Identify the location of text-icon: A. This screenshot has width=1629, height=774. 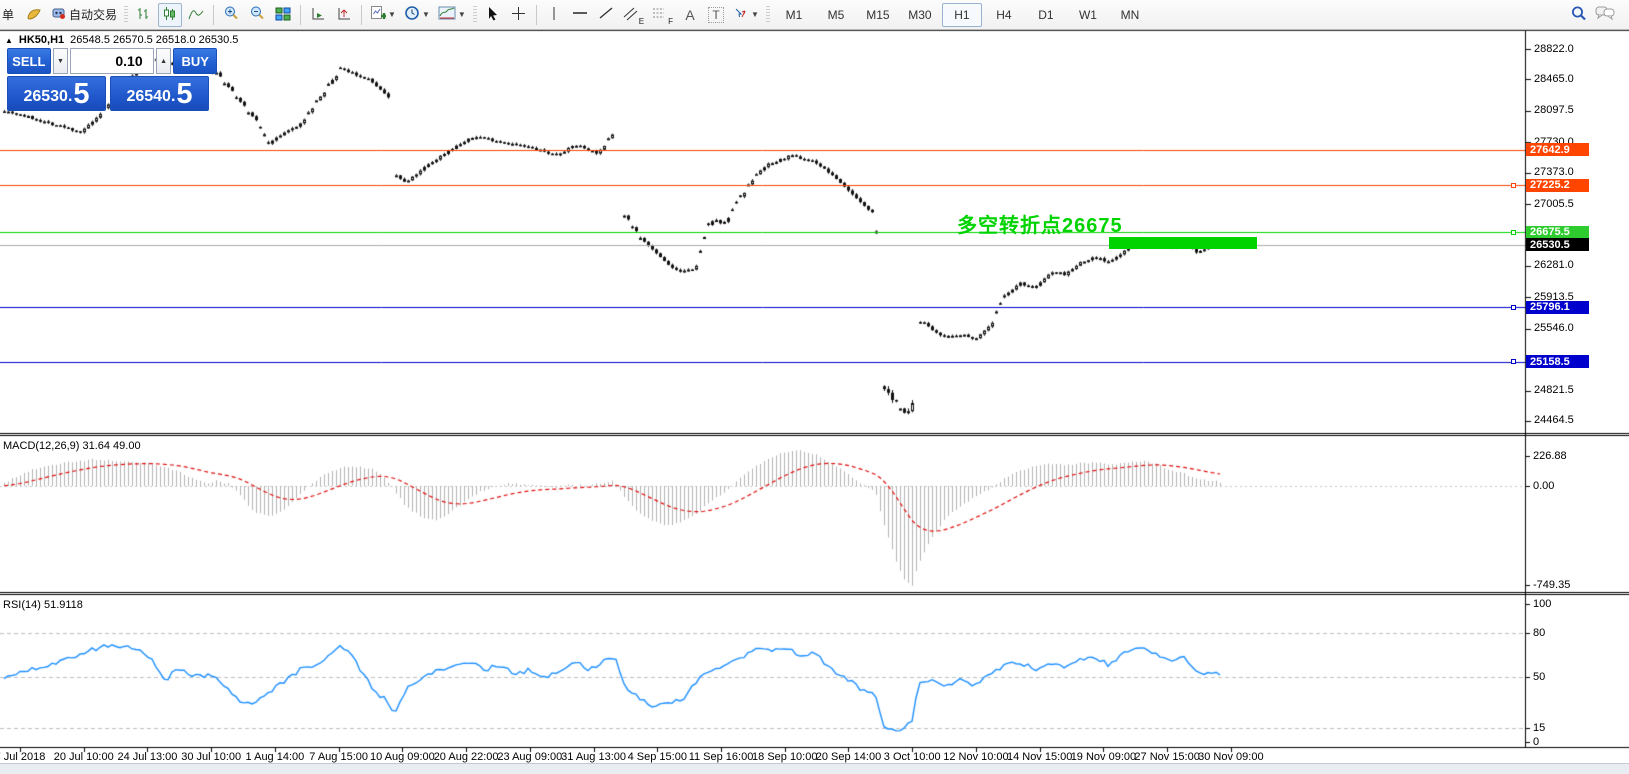
(690, 14).